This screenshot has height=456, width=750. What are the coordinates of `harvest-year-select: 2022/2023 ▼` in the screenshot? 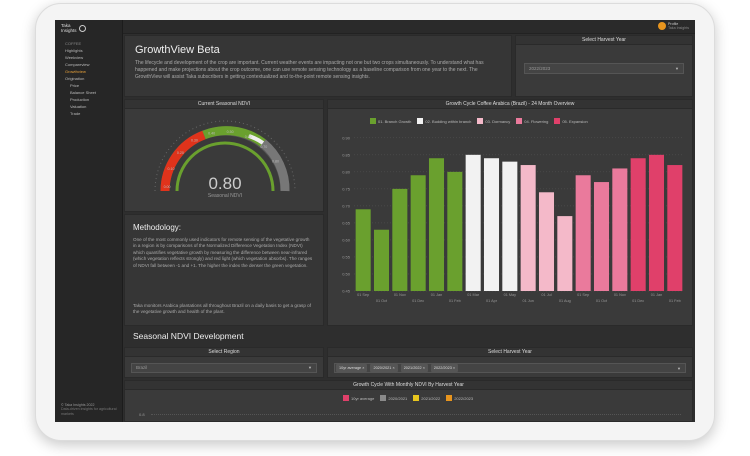 It's located at (604, 68).